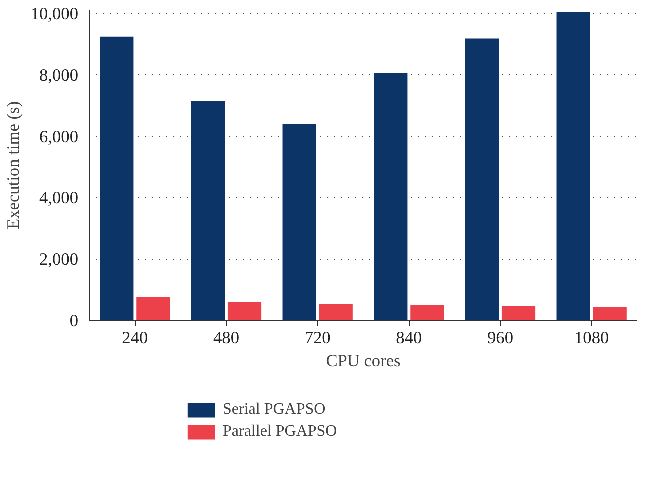 The height and width of the screenshot is (485, 659). What do you see at coordinates (227, 338) in the screenshot?
I see `x-tick-label: 480` at bounding box center [227, 338].